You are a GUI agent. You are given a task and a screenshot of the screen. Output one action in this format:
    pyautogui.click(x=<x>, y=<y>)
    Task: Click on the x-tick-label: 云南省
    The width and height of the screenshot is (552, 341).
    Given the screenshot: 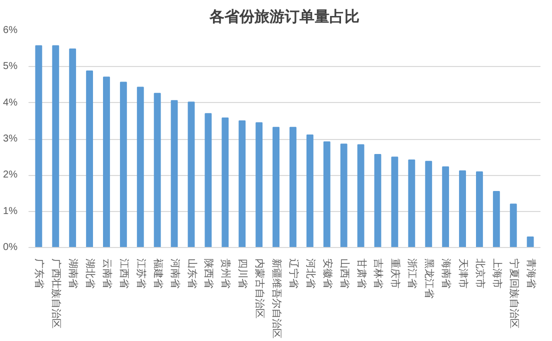 What is the action you would take?
    pyautogui.click(x=106, y=273)
    